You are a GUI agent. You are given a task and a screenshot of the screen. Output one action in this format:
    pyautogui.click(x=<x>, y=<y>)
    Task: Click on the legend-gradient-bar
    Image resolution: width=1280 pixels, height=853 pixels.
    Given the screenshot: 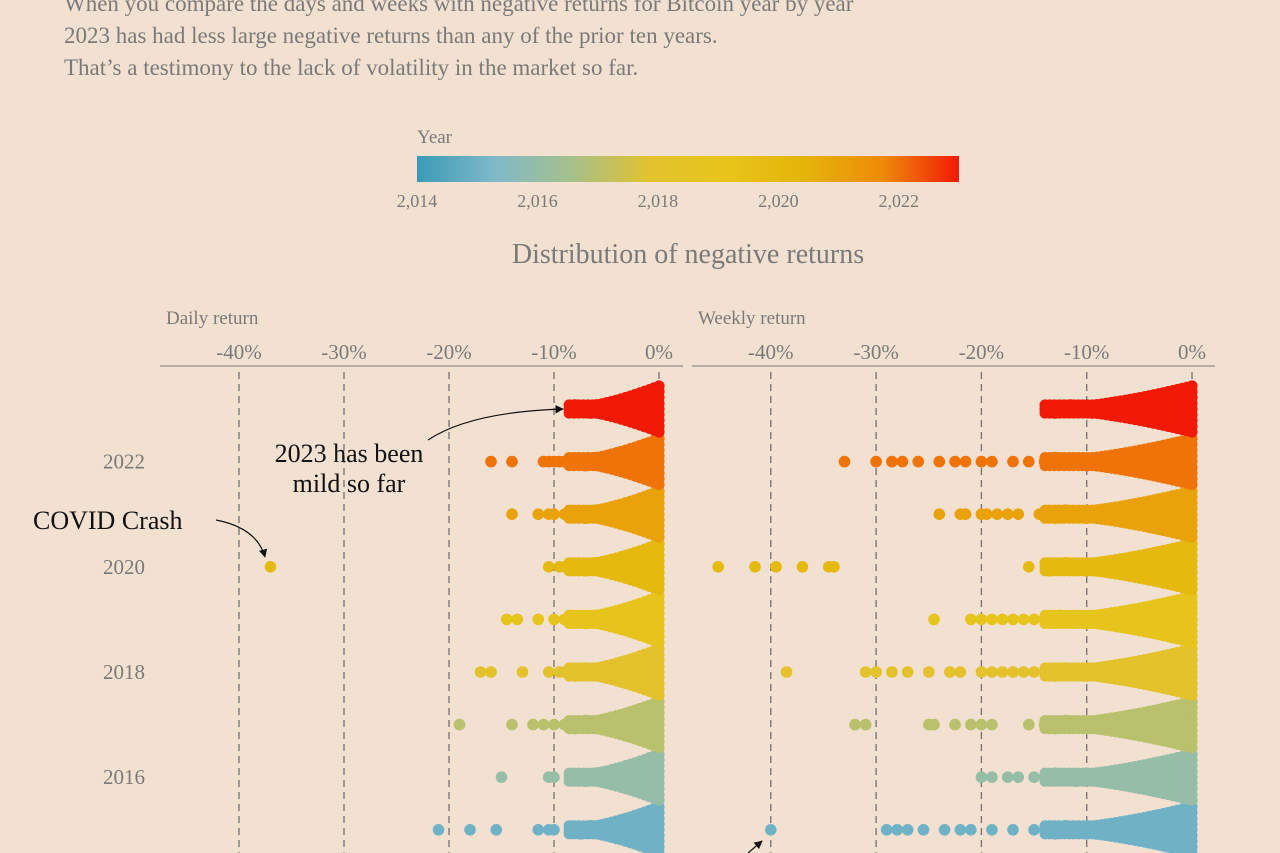 What is the action you would take?
    pyautogui.click(x=688, y=169)
    